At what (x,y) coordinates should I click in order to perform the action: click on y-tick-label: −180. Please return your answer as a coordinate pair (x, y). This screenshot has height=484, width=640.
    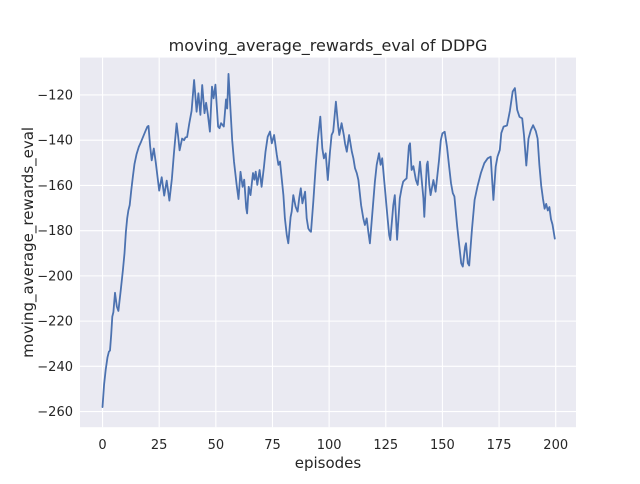
    Looking at the image, I should click on (55, 231).